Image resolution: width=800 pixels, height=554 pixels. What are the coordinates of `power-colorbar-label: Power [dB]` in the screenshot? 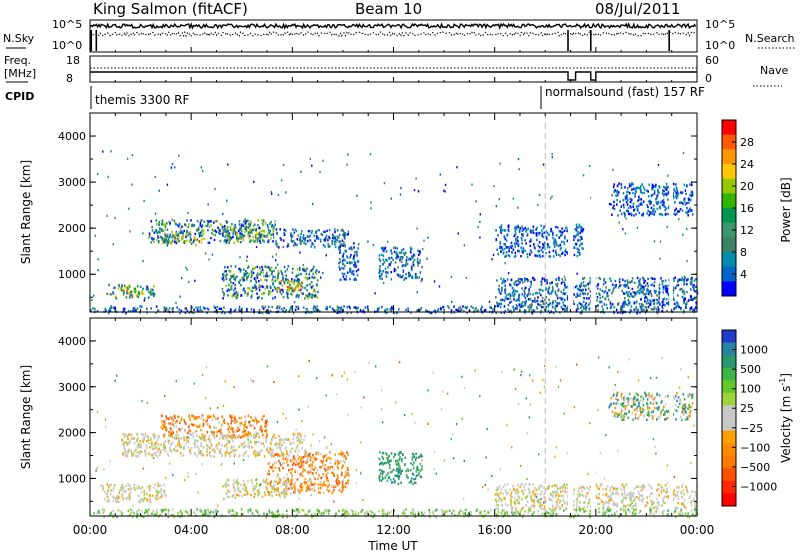 It's located at (786, 209).